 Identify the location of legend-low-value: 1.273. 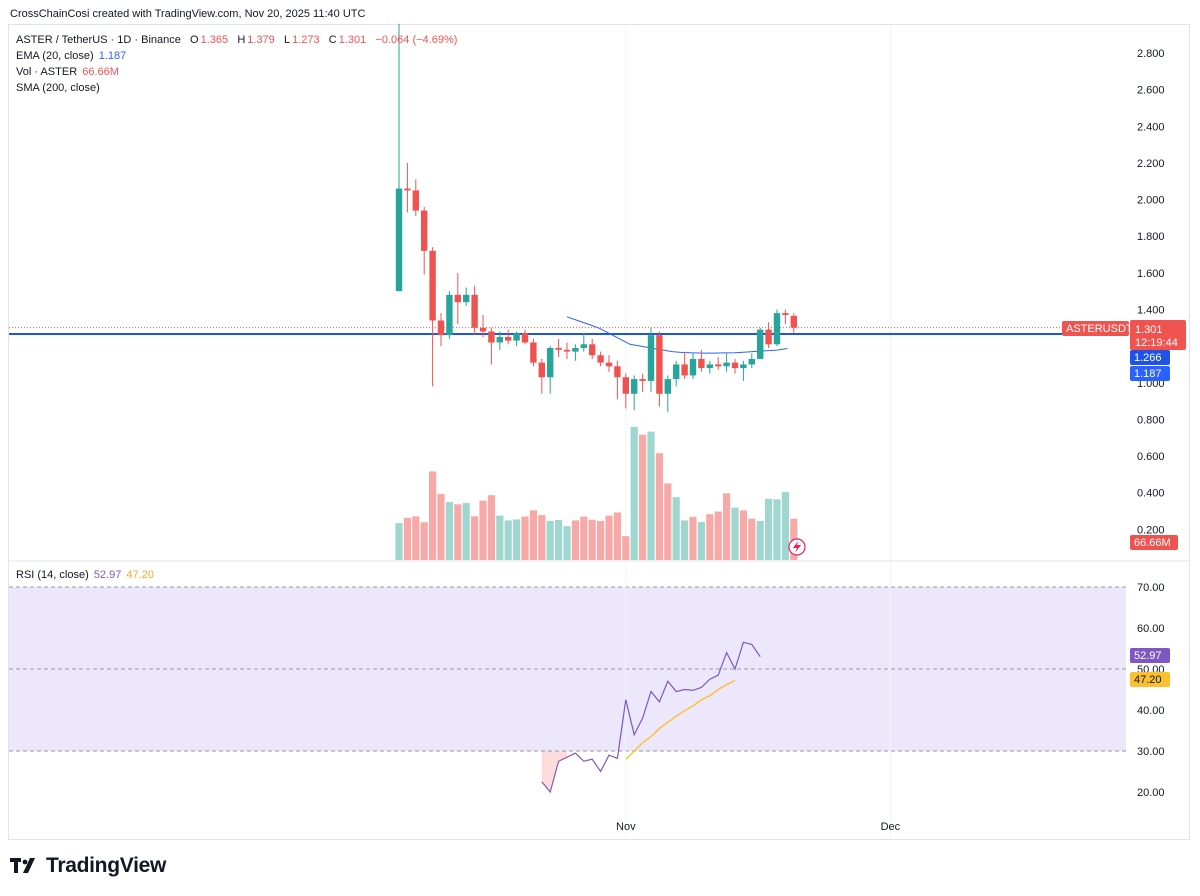
(306, 40).